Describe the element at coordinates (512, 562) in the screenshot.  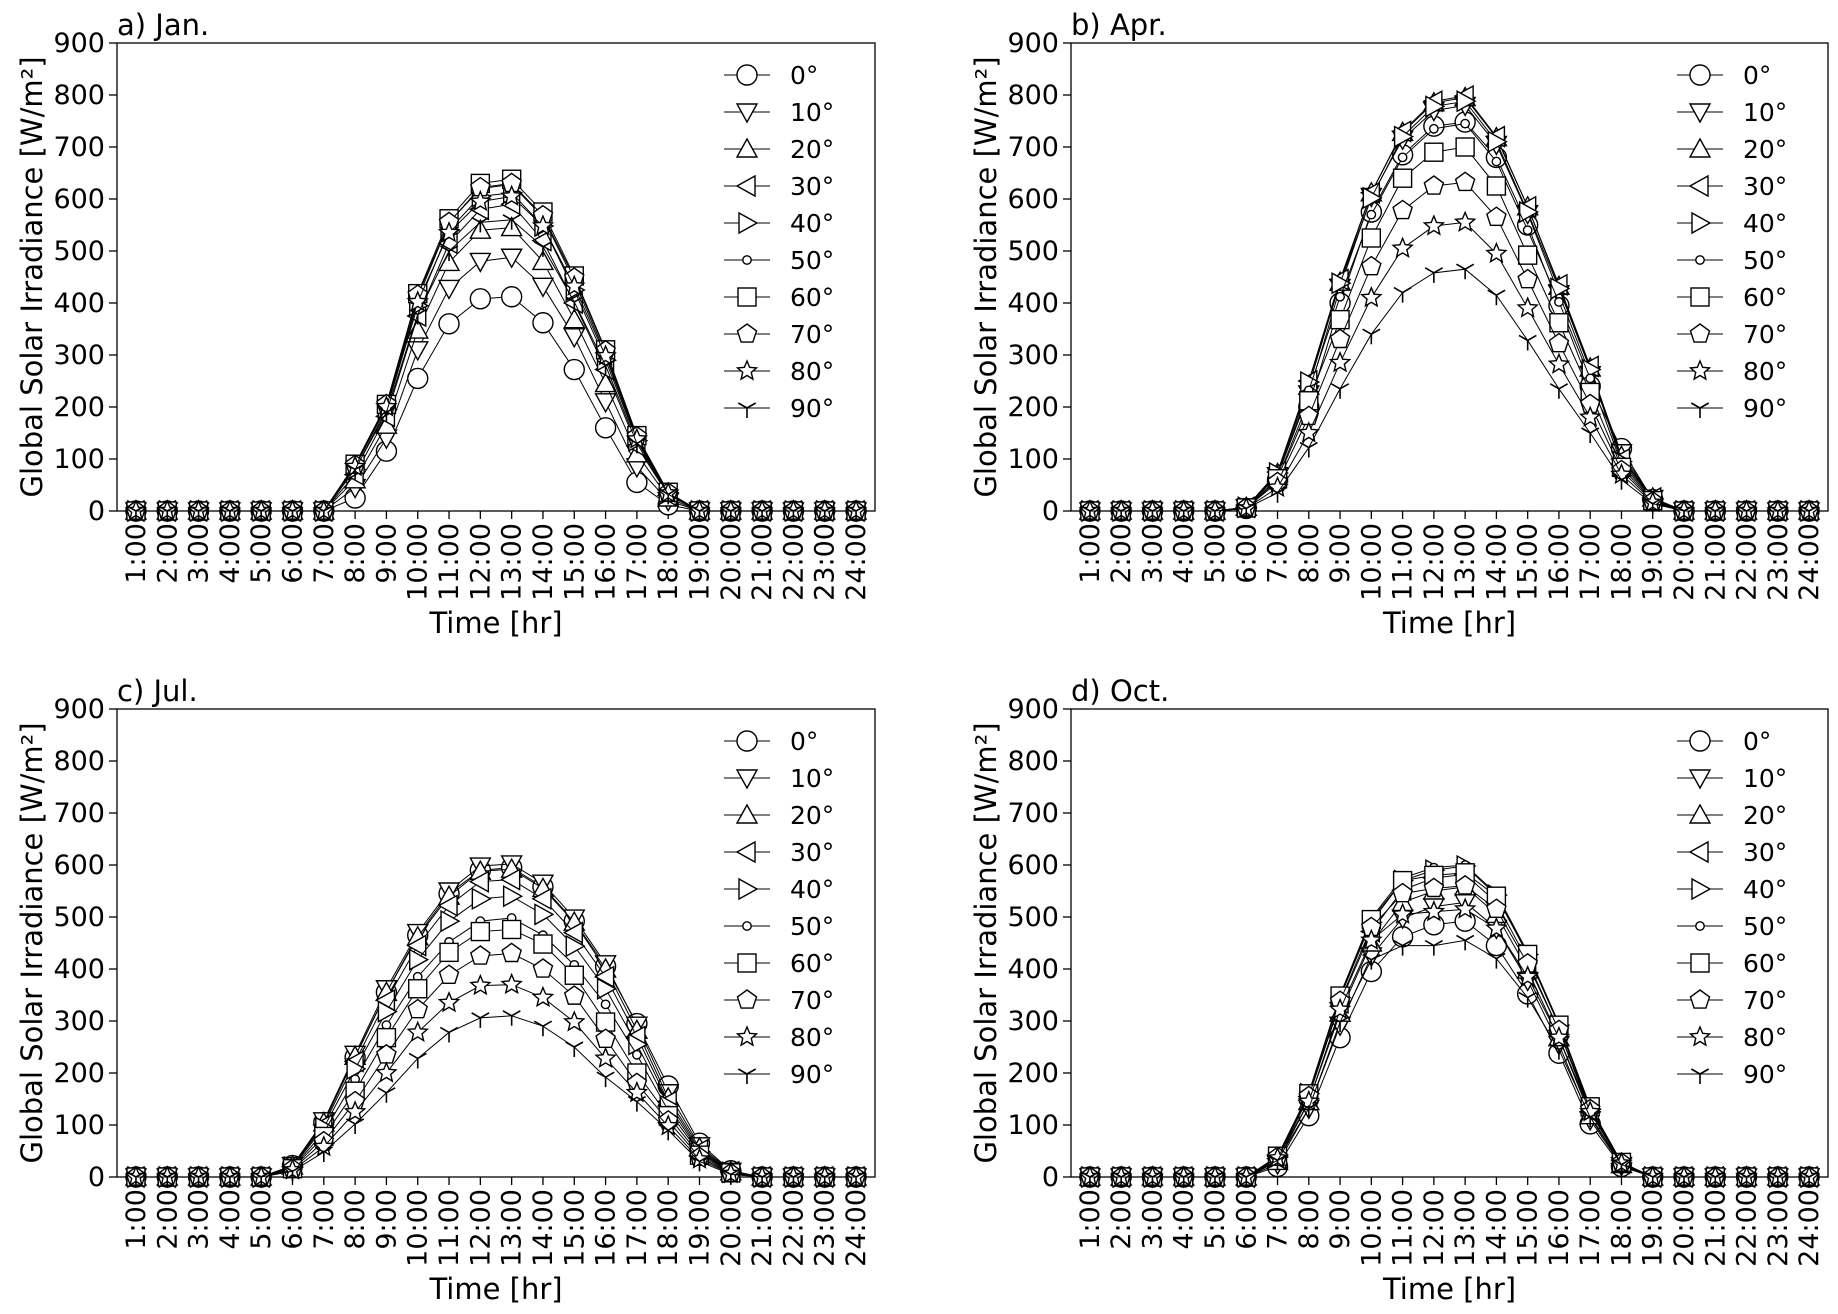
I see `x-tick-label: 13:00` at that location.